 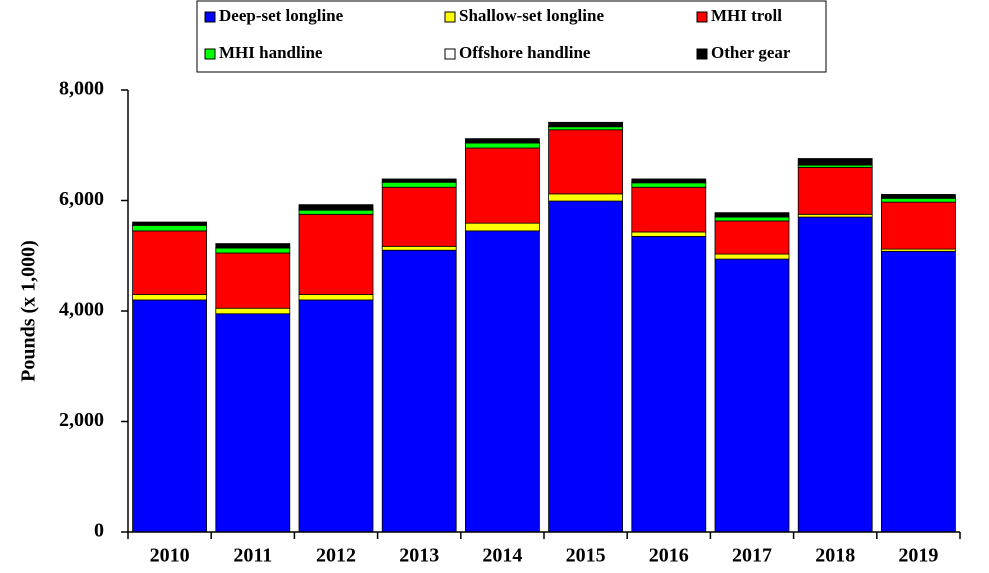 I want to click on y-tick-label: 0, so click(x=99, y=531).